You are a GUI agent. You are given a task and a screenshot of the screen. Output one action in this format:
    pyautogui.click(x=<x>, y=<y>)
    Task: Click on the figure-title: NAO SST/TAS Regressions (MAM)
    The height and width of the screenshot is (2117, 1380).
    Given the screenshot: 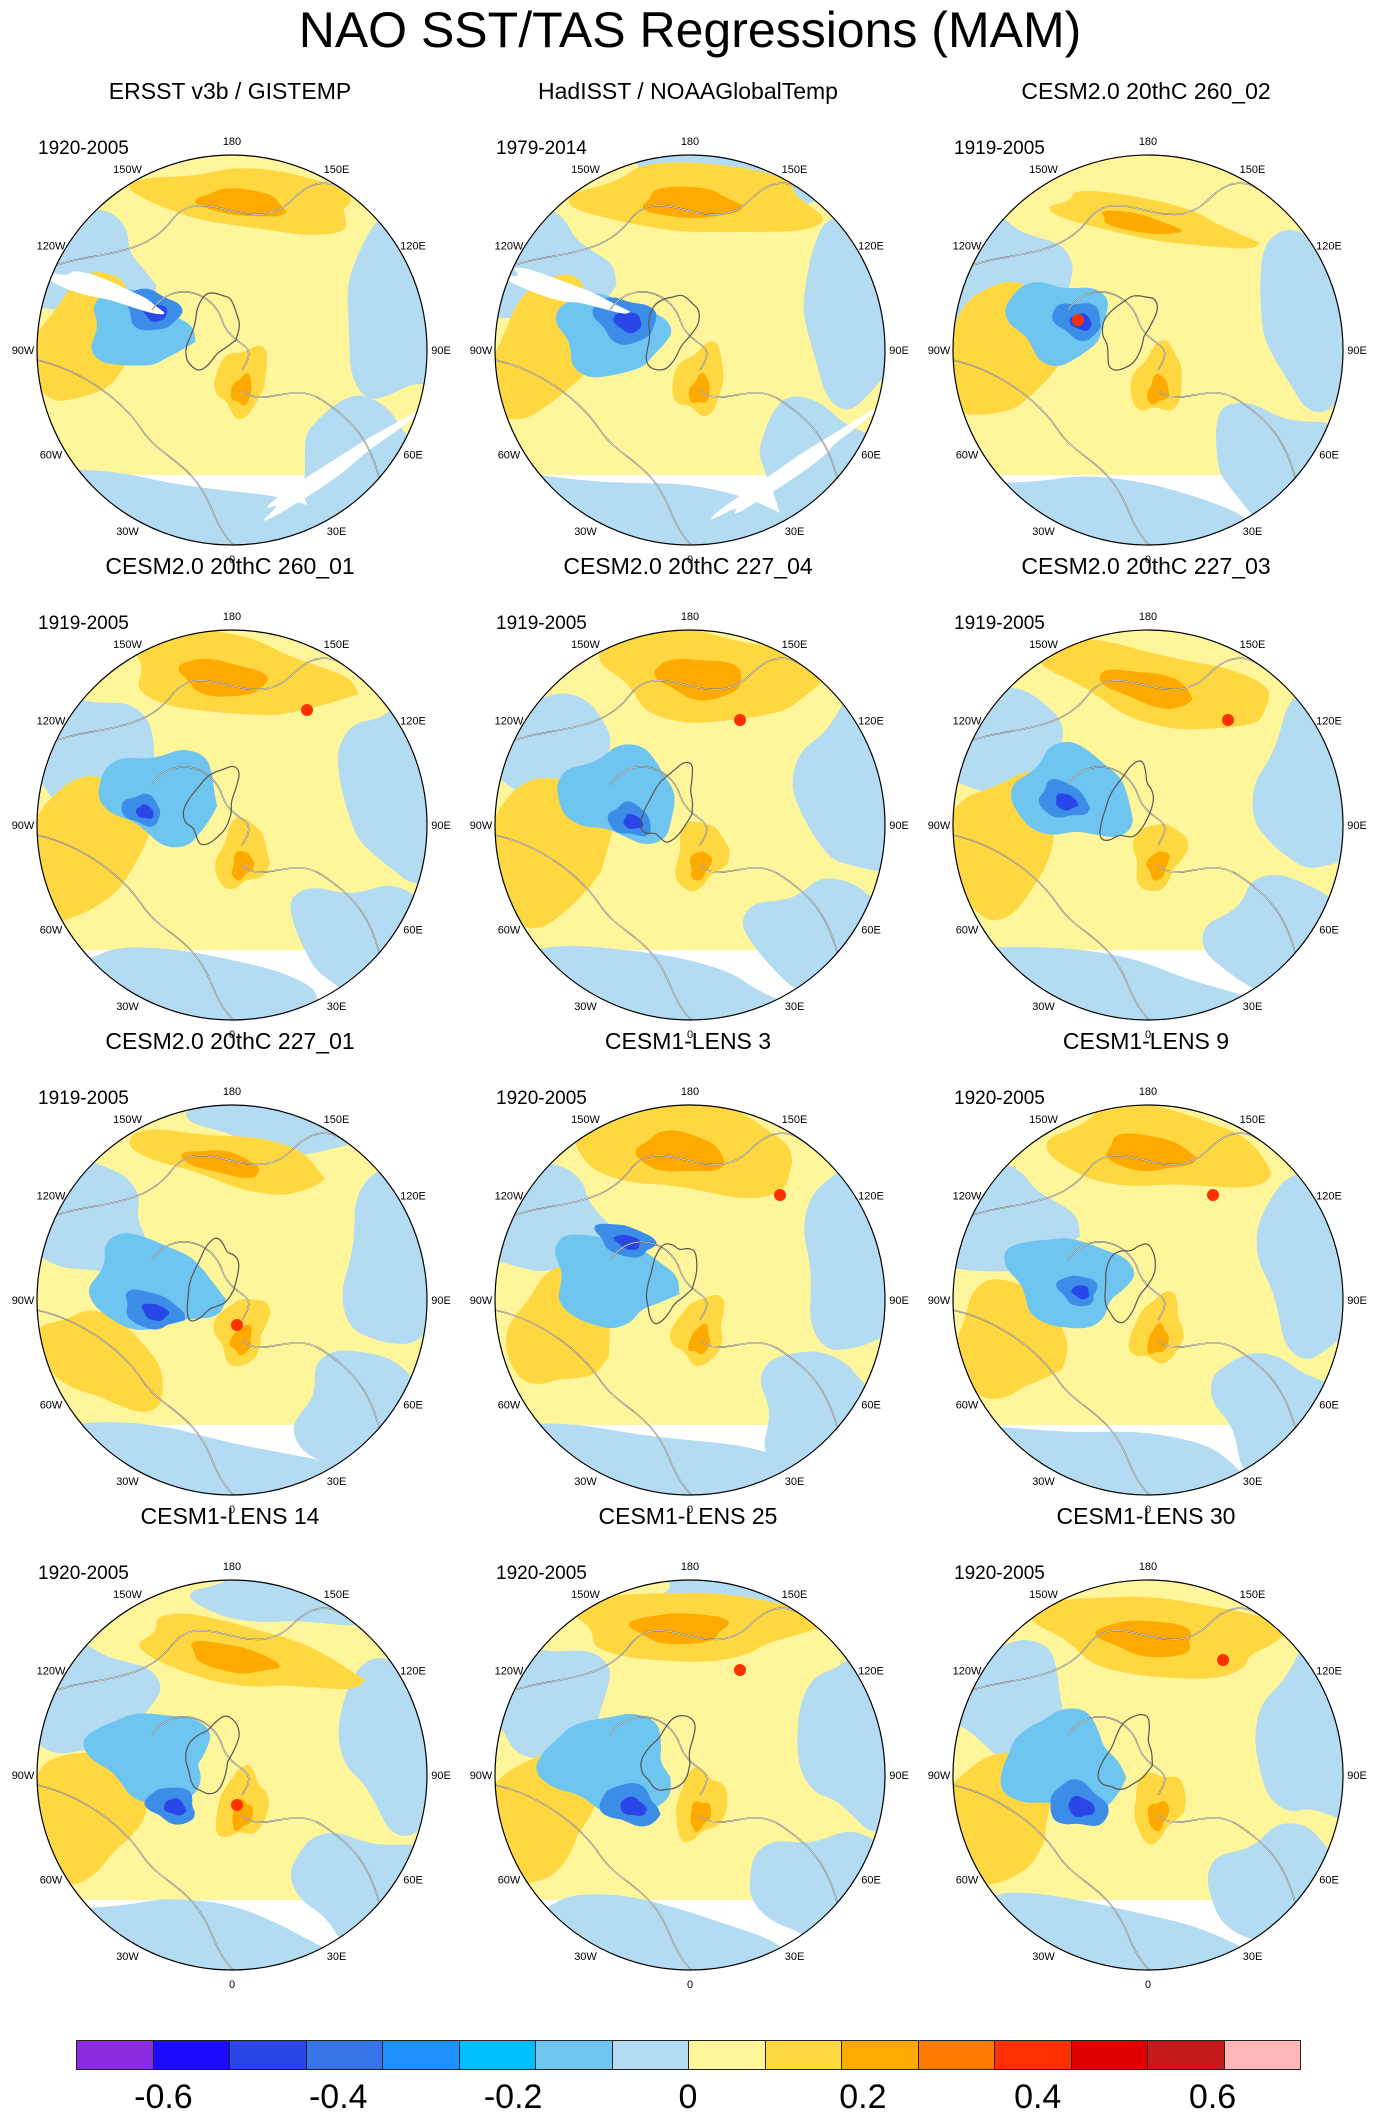 What is the action you would take?
    pyautogui.click(x=690, y=30)
    